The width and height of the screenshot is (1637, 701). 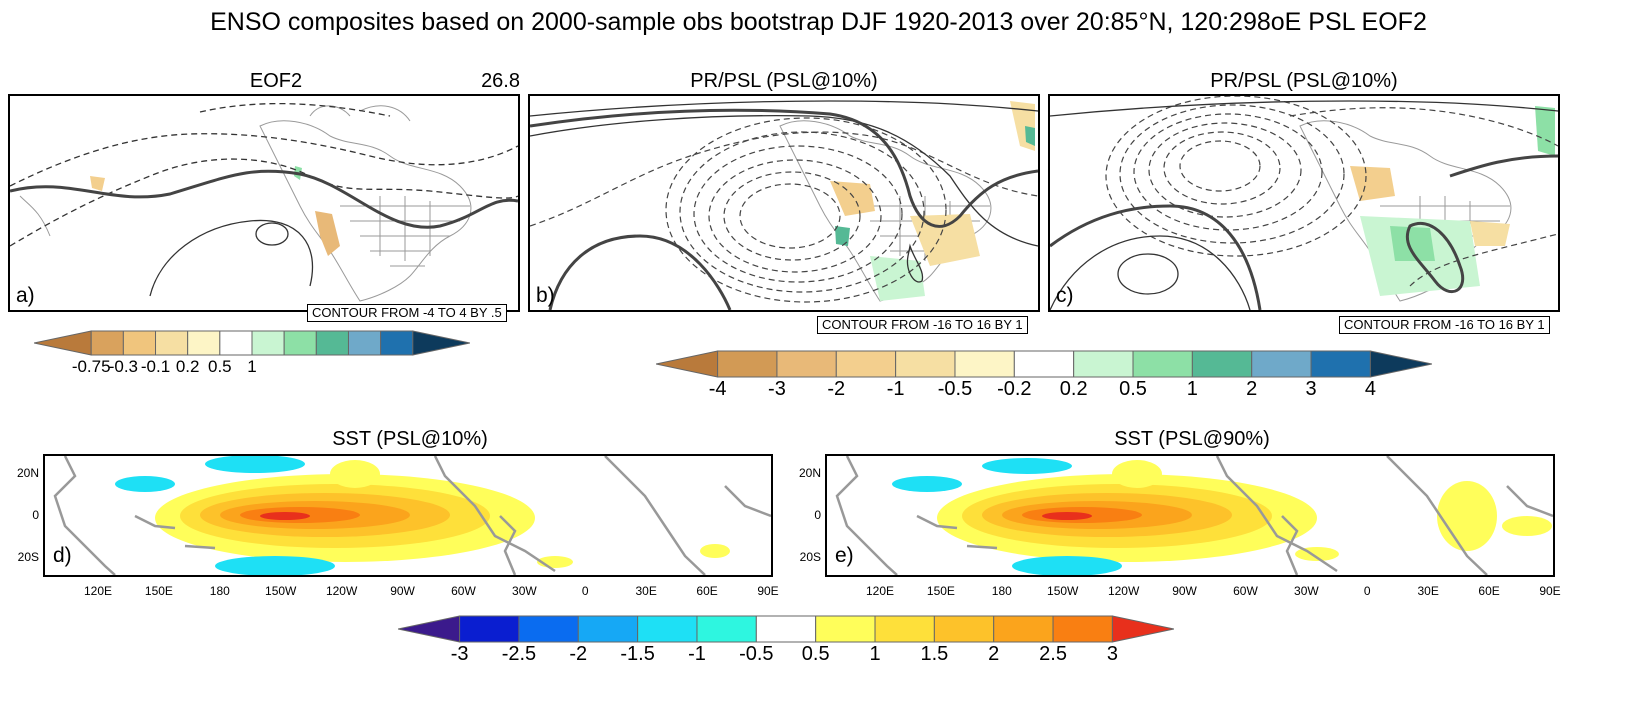 What do you see at coordinates (817, 515) in the screenshot?
I see `y-tick-label: 0` at bounding box center [817, 515].